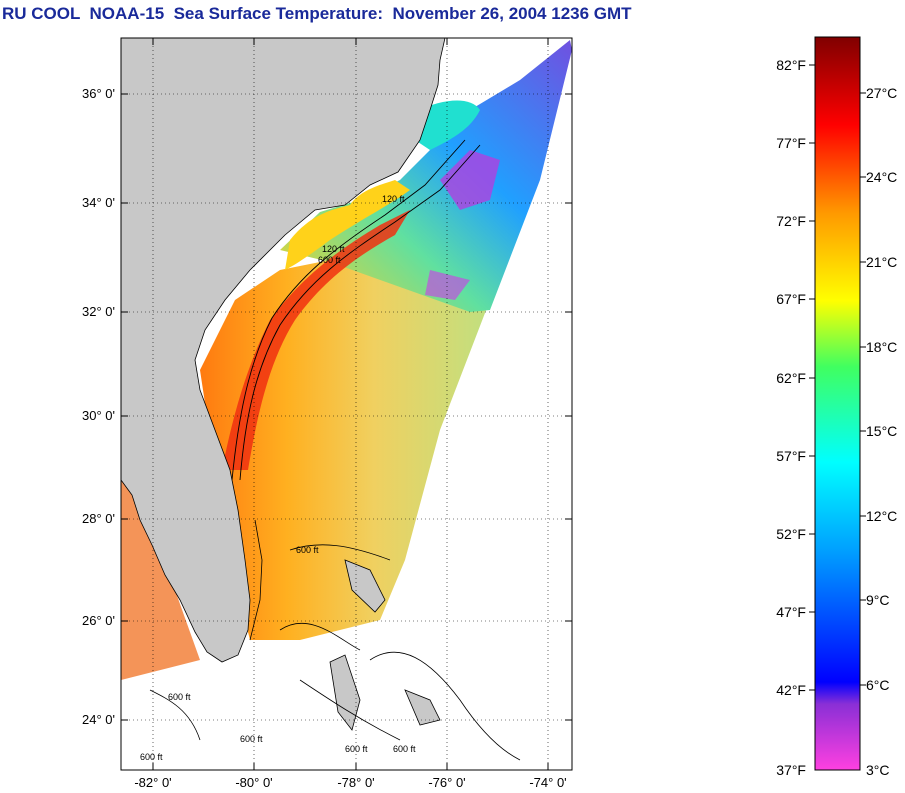  I want to click on pamlico-sound, so click(447, 125).